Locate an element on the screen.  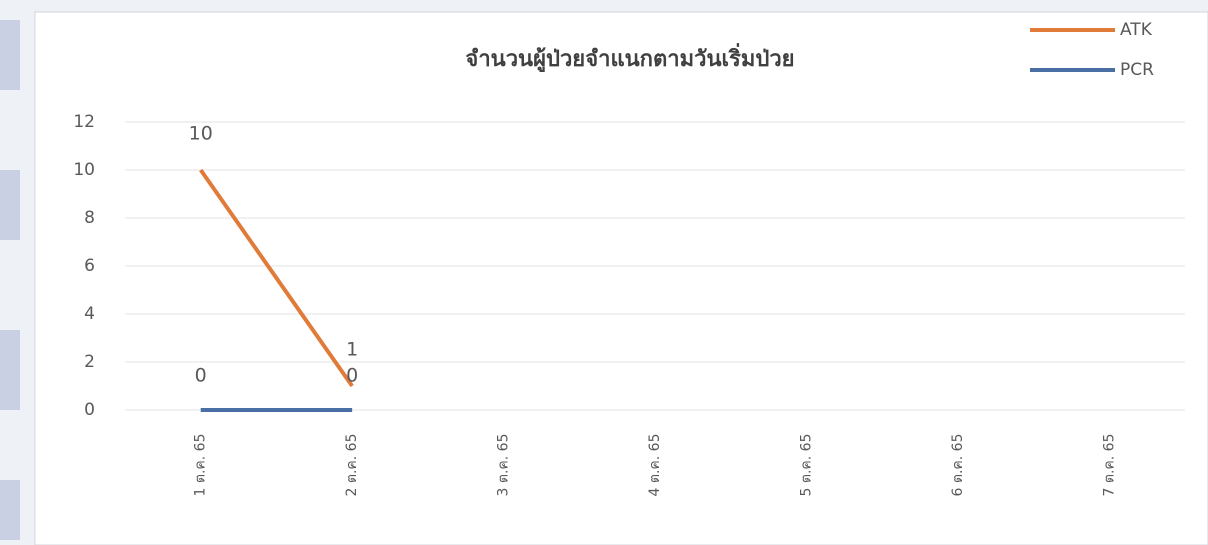
x-tick-label: 4 ต.ค. 65 is located at coordinates (655, 465).